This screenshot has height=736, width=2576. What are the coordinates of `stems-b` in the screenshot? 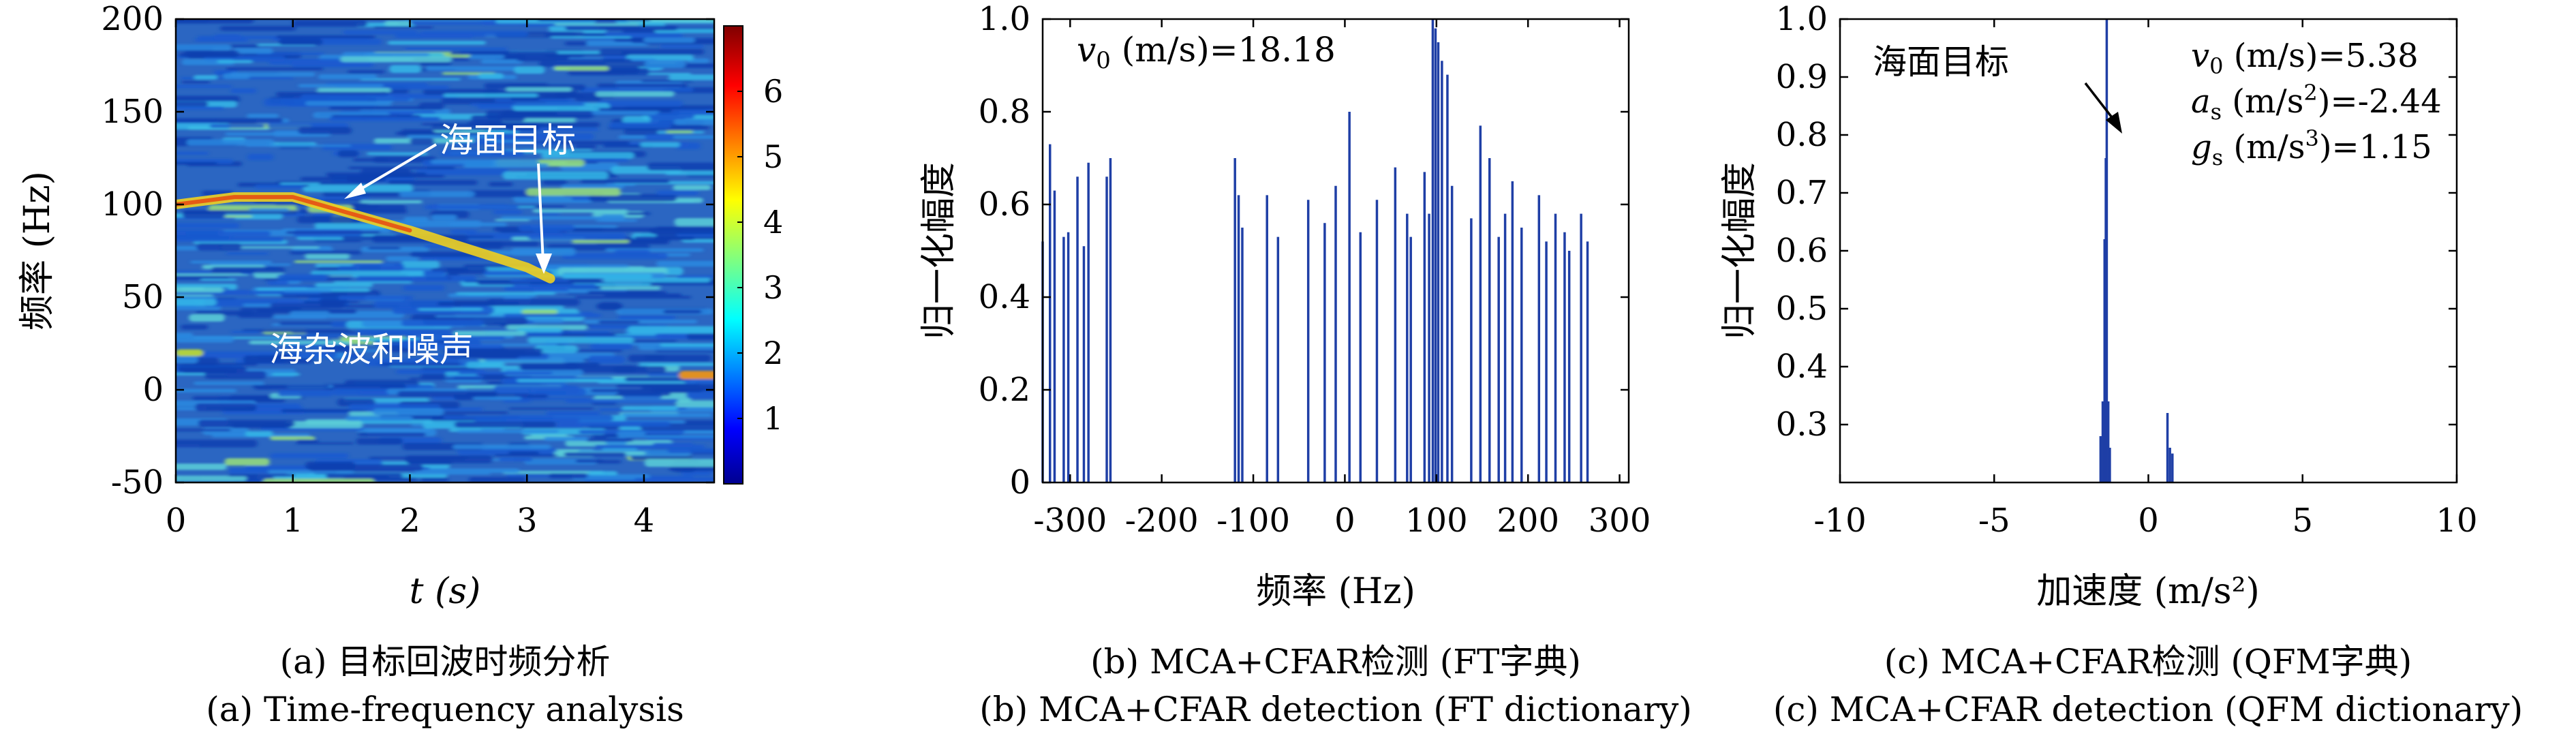 It's located at (1315, 250).